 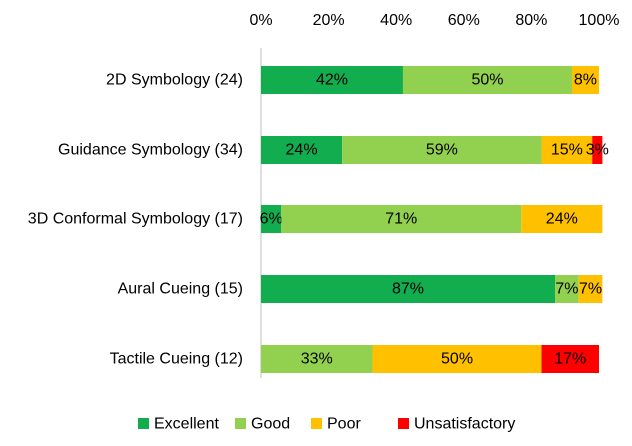 What do you see at coordinates (329, 20) in the screenshot?
I see `x-tick-label: 20%` at bounding box center [329, 20].